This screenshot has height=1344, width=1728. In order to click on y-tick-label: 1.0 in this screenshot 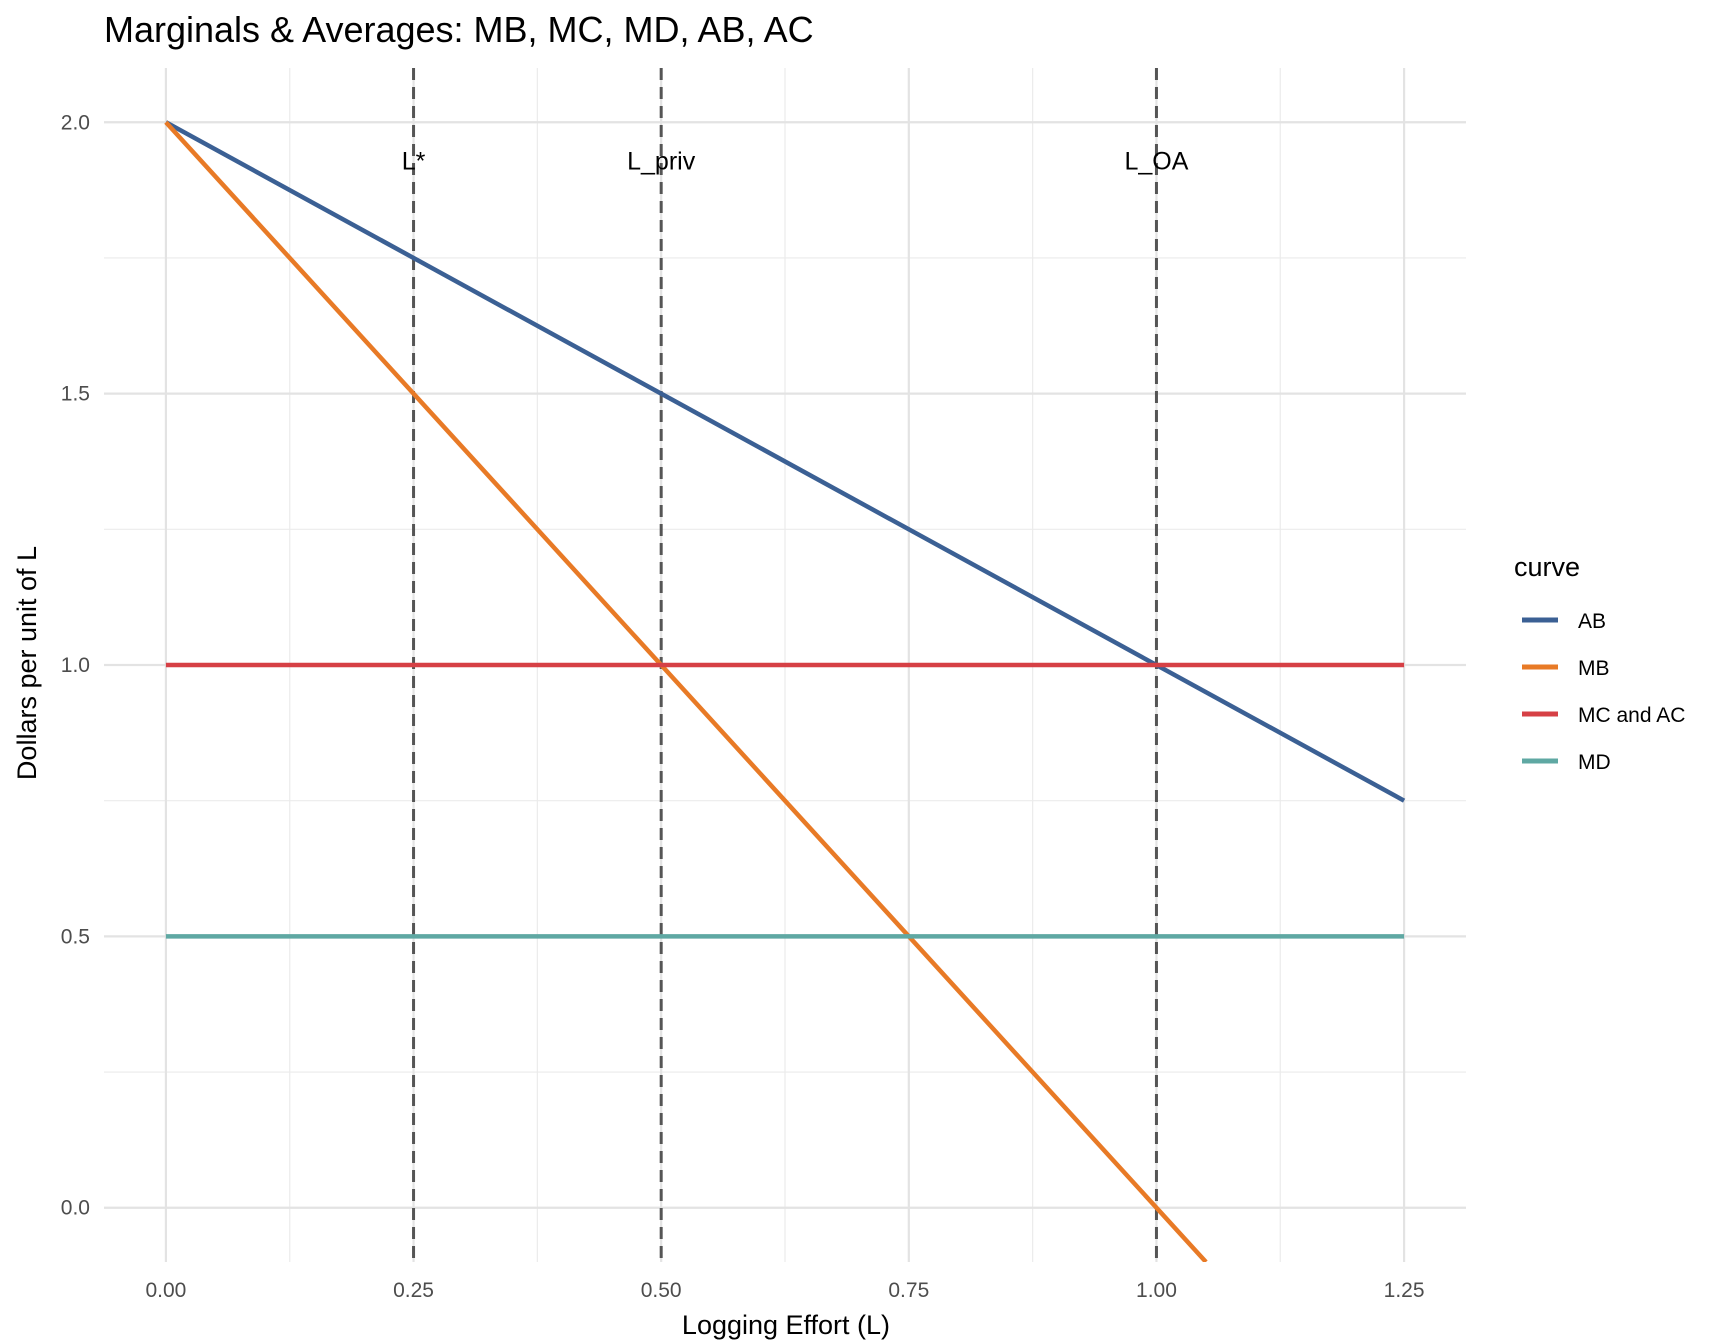, I will do `click(75, 665)`.